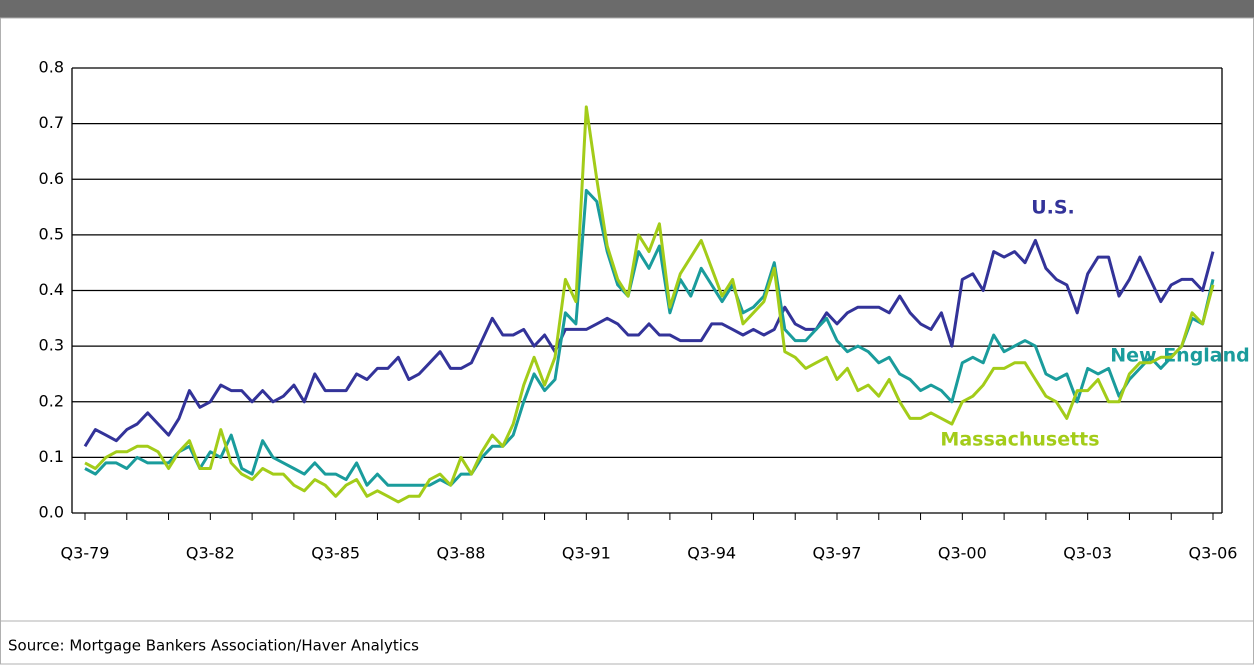 Image resolution: width=1254 pixels, height=669 pixels. I want to click on y-tick-label: 0.0, so click(51, 512).